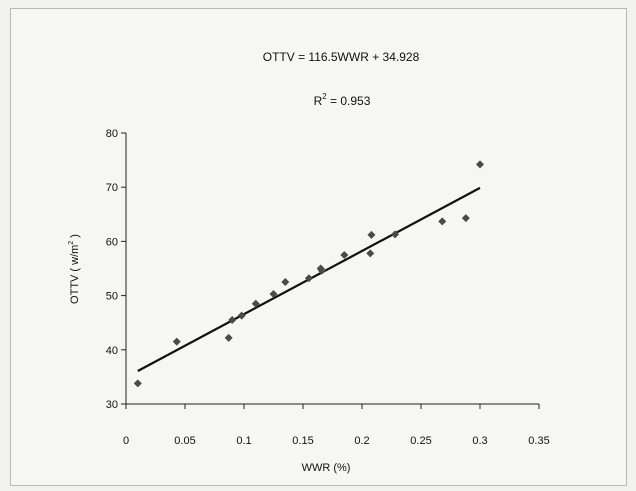 The image size is (636, 491). Describe the element at coordinates (71, 243) in the screenshot. I see `y-axis-label-superscript: 2` at that location.